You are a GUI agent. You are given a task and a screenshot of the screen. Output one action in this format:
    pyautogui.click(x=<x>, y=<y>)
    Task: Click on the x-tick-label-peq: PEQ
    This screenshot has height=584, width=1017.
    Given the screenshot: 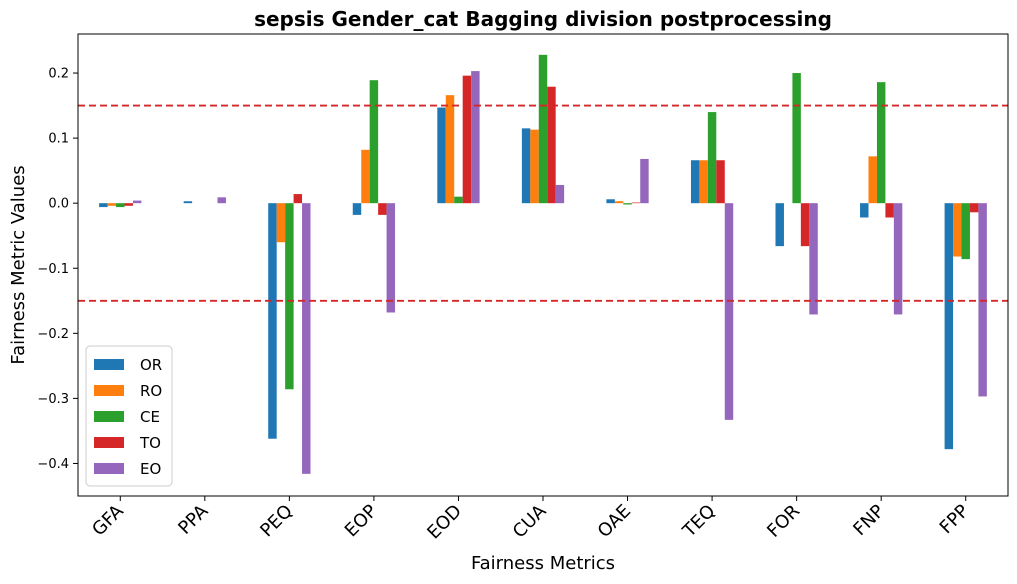 What is the action you would take?
    pyautogui.click(x=276, y=521)
    